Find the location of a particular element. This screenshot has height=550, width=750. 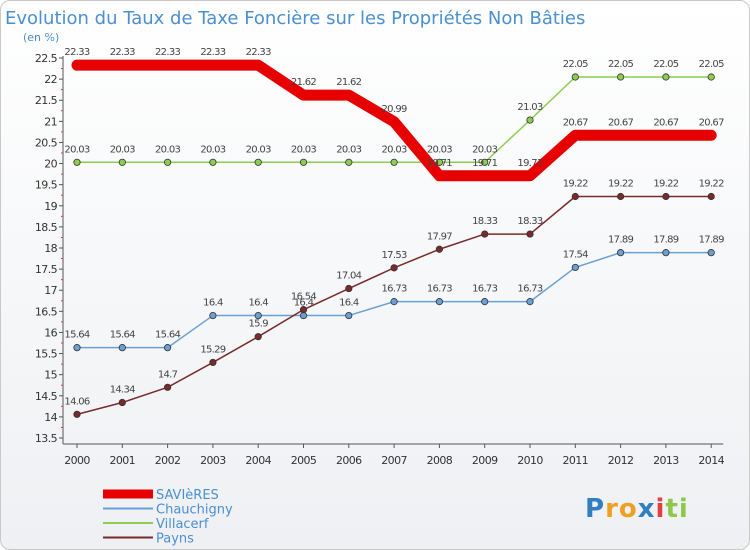

x-tick-label: 2013 is located at coordinates (666, 460).